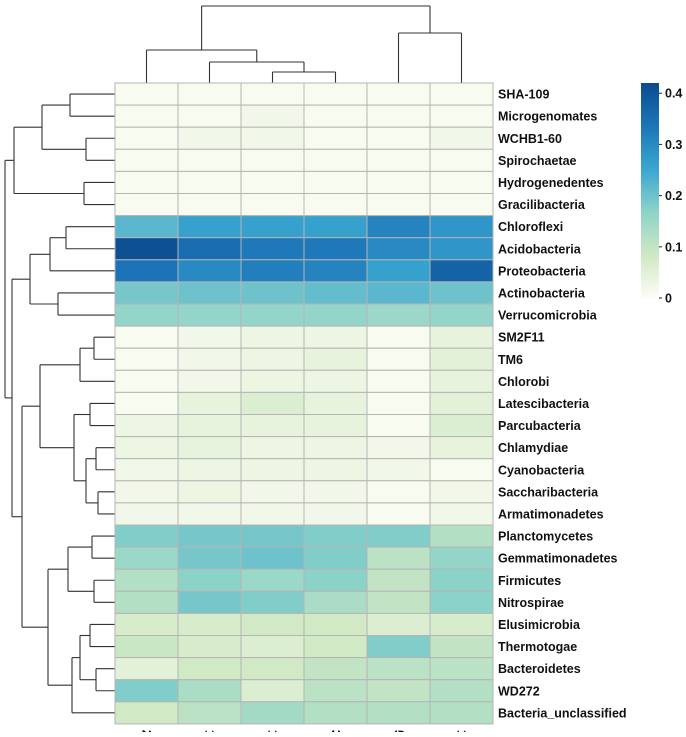 Image resolution: width=686 pixels, height=737 pixels. Describe the element at coordinates (541, 470) in the screenshot. I see `row-label: Cyanobacteria` at that location.